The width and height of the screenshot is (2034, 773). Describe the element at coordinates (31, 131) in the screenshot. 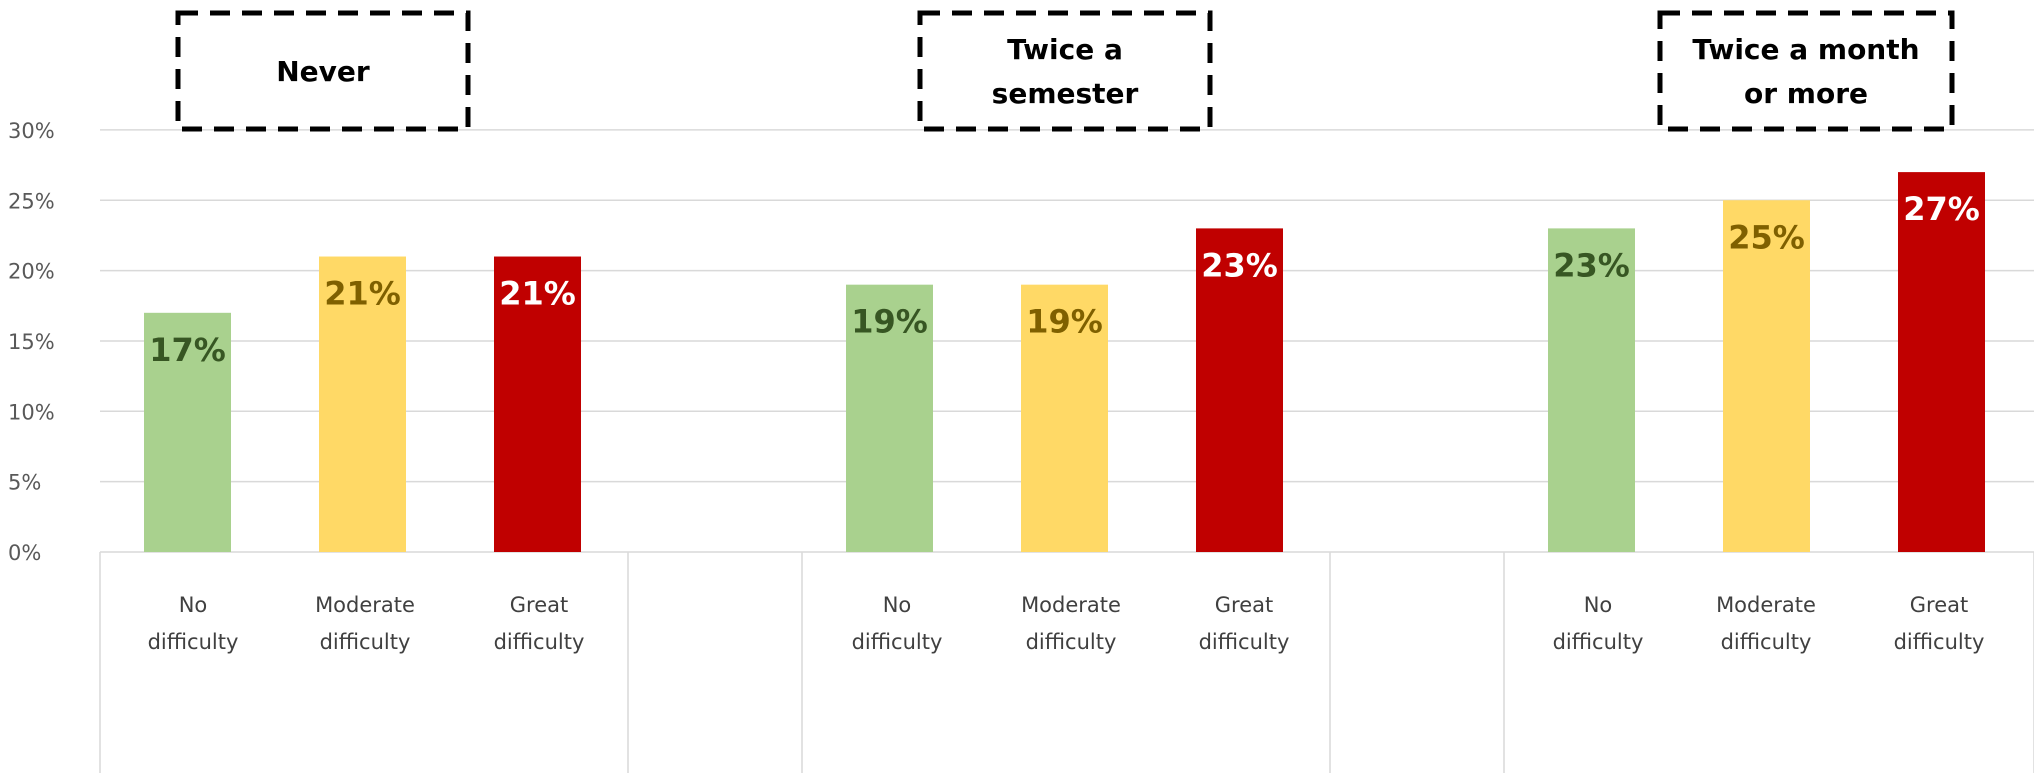

I see `y-tick-label: 30%` at that location.